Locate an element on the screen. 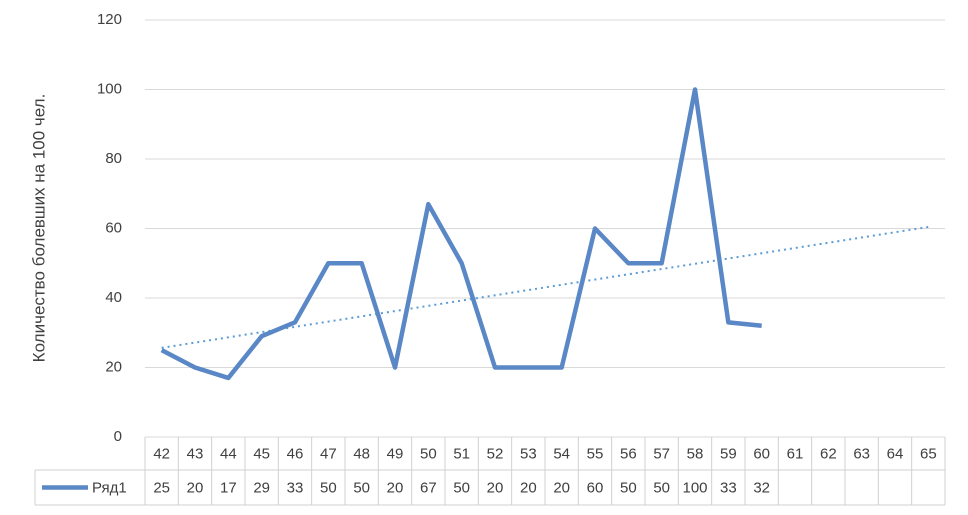  x-tick-label: 64 is located at coordinates (895, 453).